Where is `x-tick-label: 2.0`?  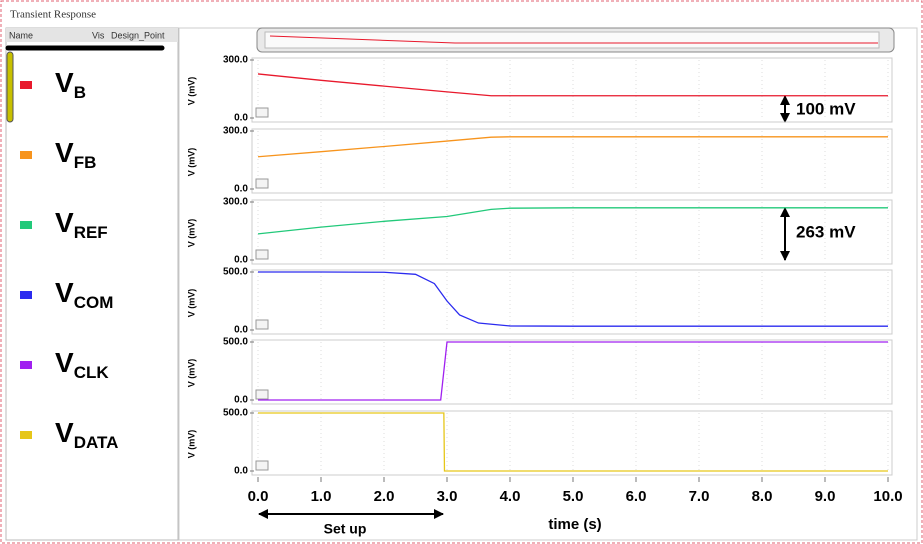 x-tick-label: 2.0 is located at coordinates (384, 496).